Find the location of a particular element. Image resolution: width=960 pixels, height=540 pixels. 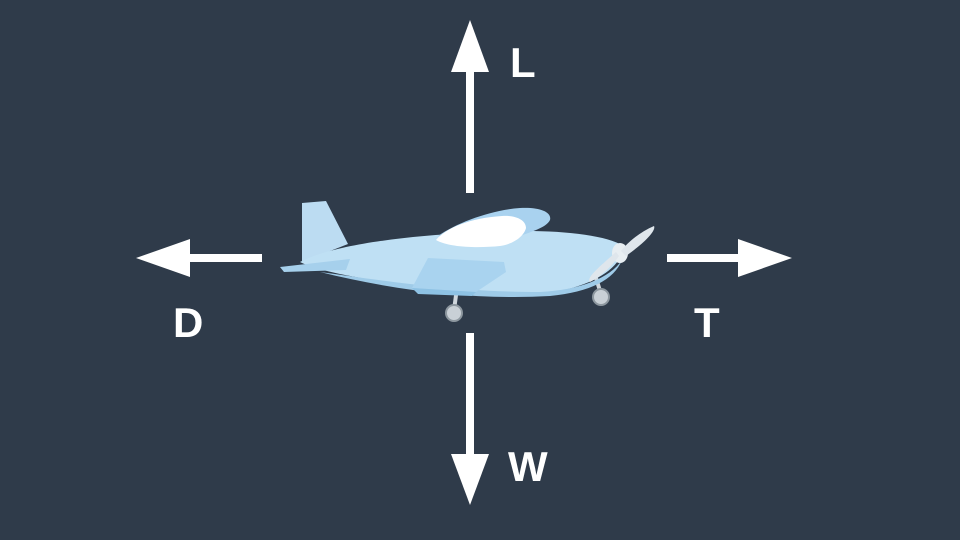

lift-label: L is located at coordinates (523, 62).